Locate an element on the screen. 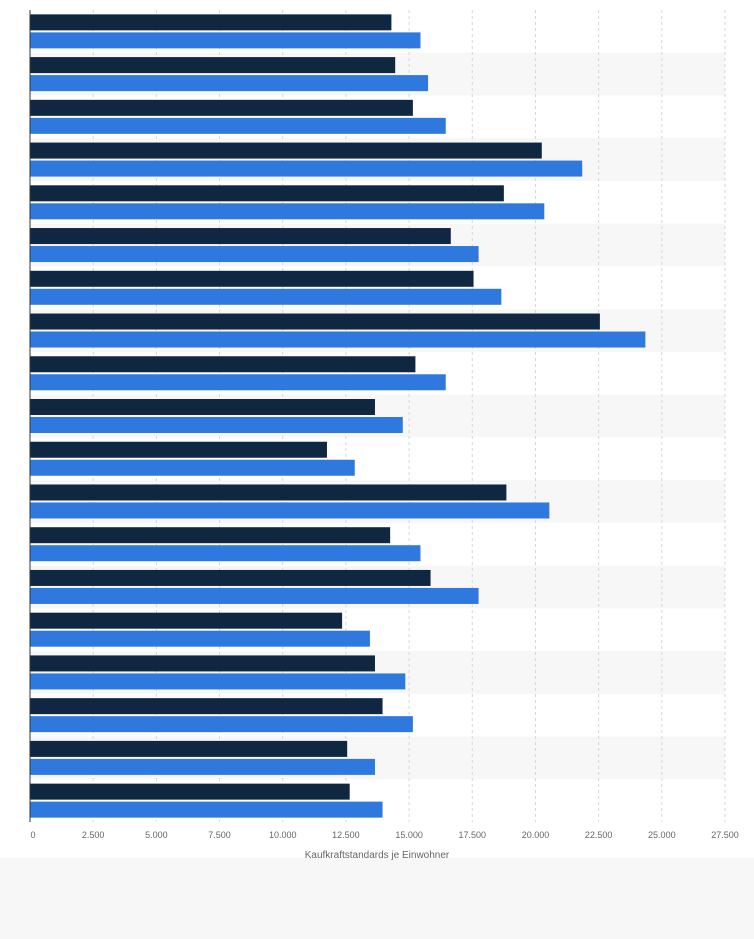 The width and height of the screenshot is (754, 939). x-tick-label: 22.500 is located at coordinates (599, 835).